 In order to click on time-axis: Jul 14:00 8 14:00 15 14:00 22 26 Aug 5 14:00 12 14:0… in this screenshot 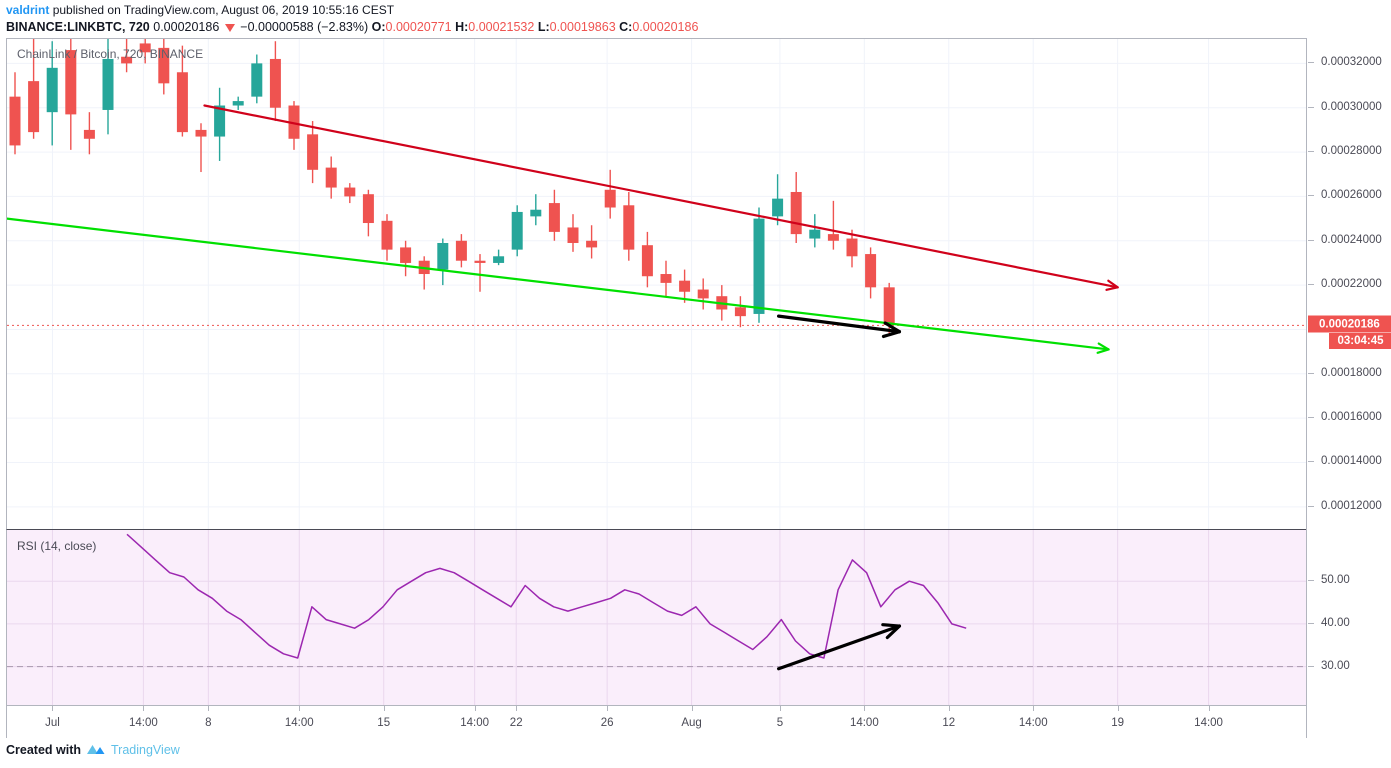, I will do `click(656, 721)`.